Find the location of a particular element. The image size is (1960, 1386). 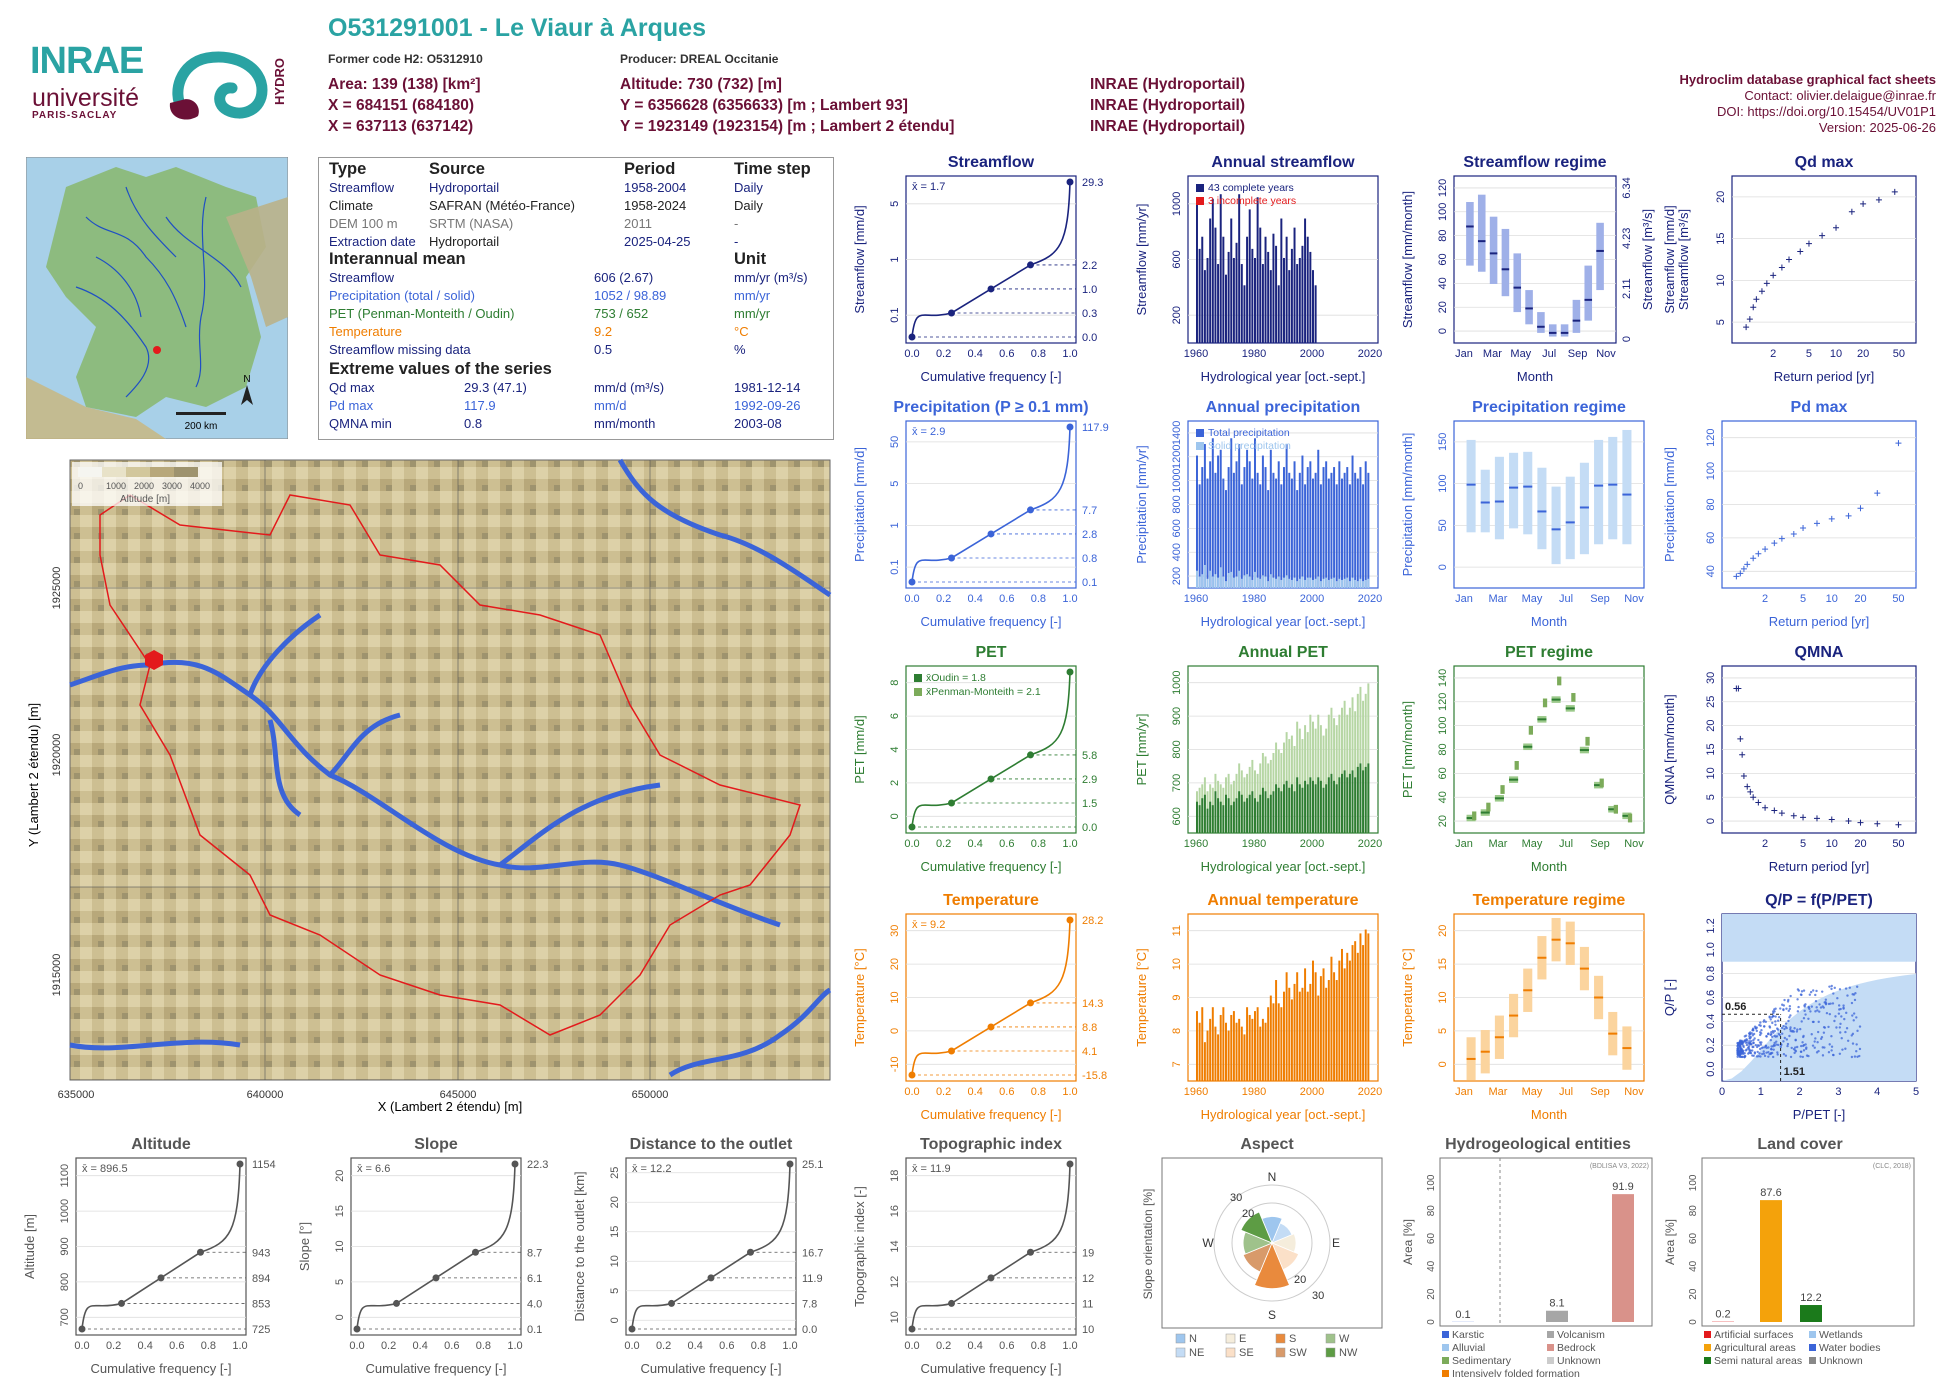

x-lambert2: X = 637113 (637142) is located at coordinates (401, 126).